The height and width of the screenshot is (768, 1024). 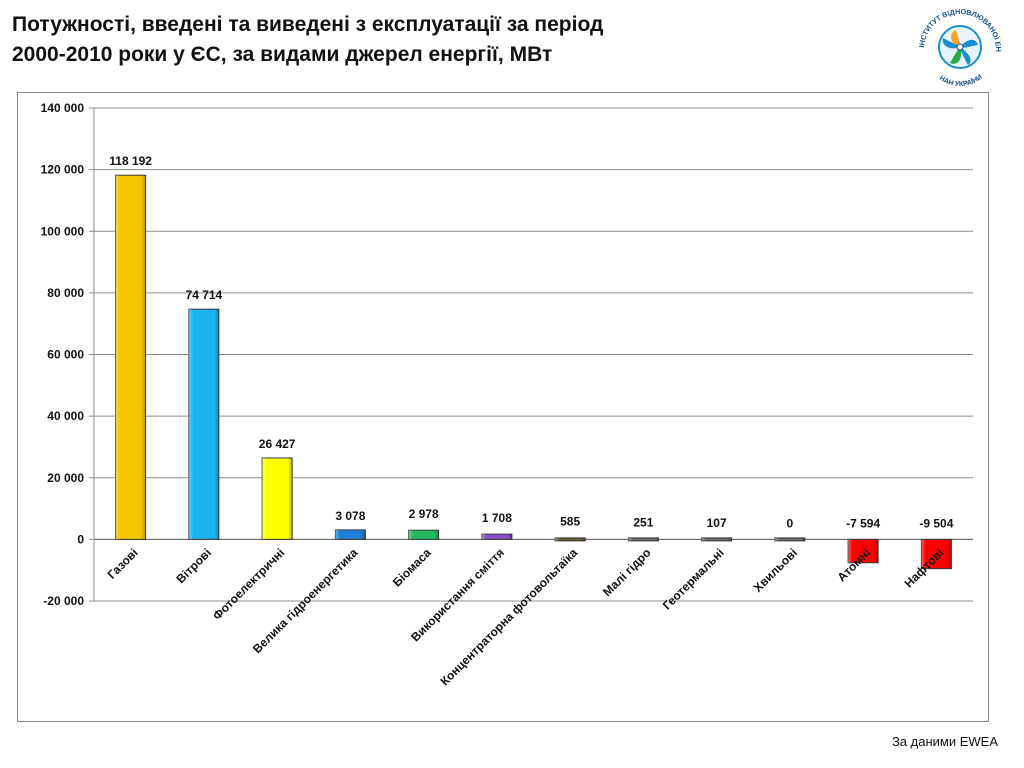 What do you see at coordinates (63, 231) in the screenshot?
I see `y-tick-label: 100 000` at bounding box center [63, 231].